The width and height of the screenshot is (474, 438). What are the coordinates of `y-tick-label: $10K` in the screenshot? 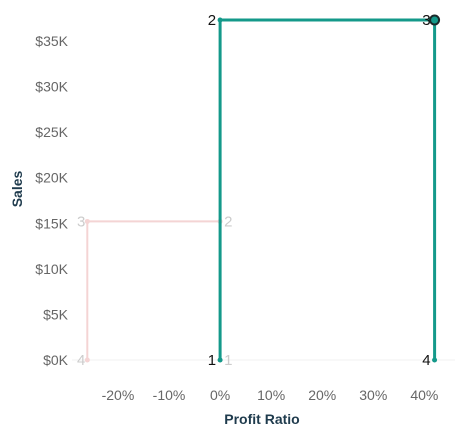 It's located at (51, 269).